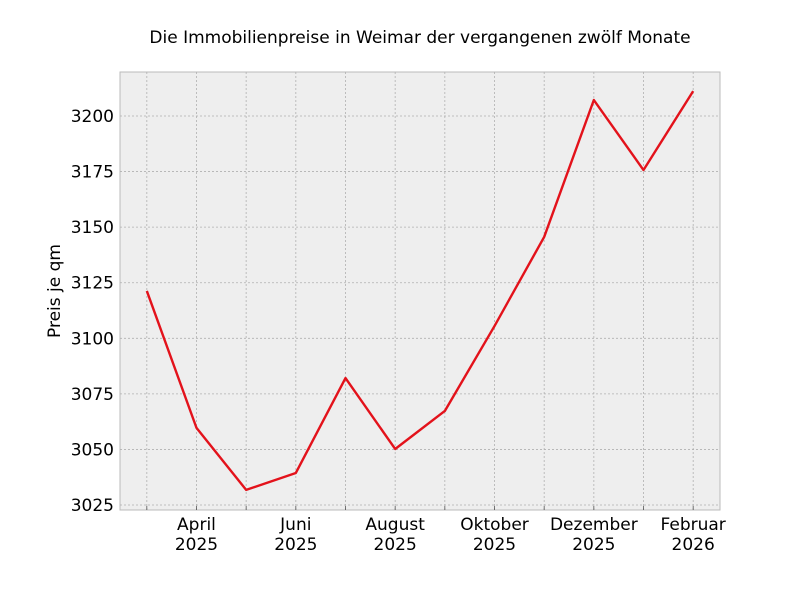 The image size is (800, 600). Describe the element at coordinates (92, 339) in the screenshot. I see `y-tick-label: 3100` at that location.